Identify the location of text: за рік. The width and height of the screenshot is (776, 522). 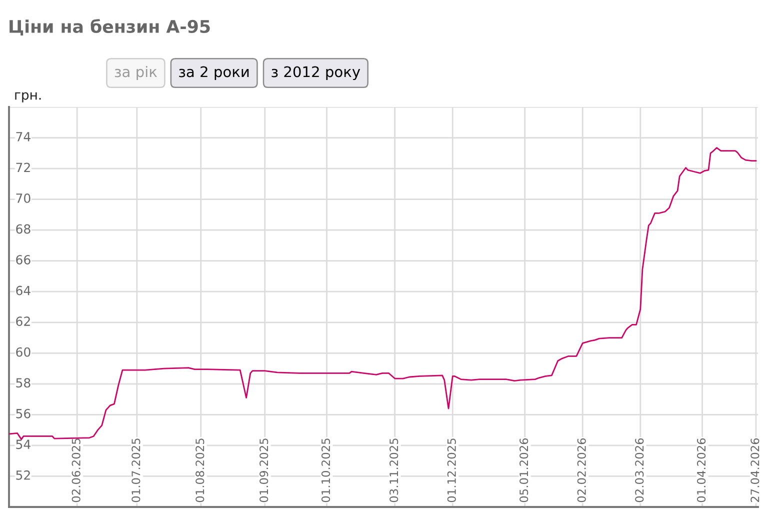
(135, 73).